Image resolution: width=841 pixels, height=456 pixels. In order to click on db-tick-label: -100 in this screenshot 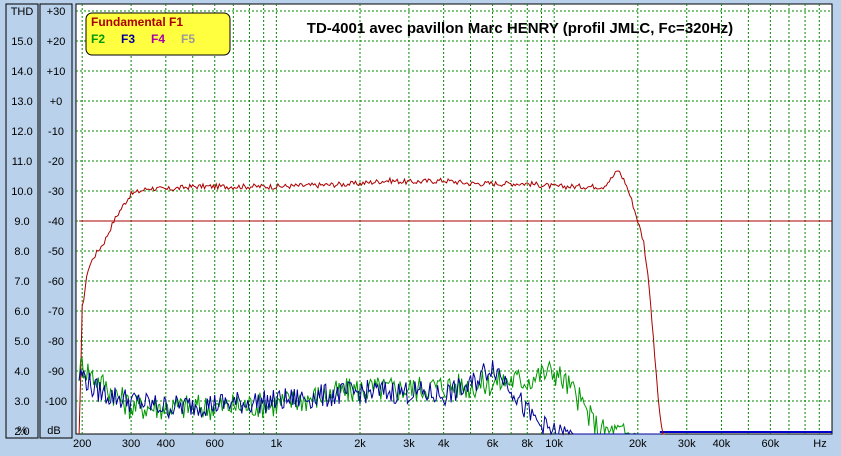, I will do `click(56, 402)`.